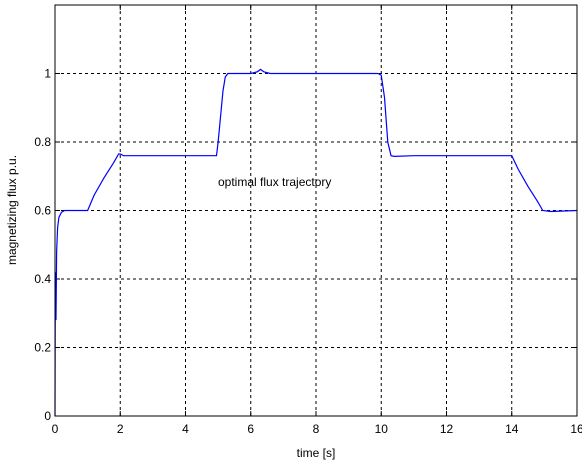  Describe the element at coordinates (12, 210) in the screenshot. I see `y-axis-label: magnetizing flux p.u.` at that location.